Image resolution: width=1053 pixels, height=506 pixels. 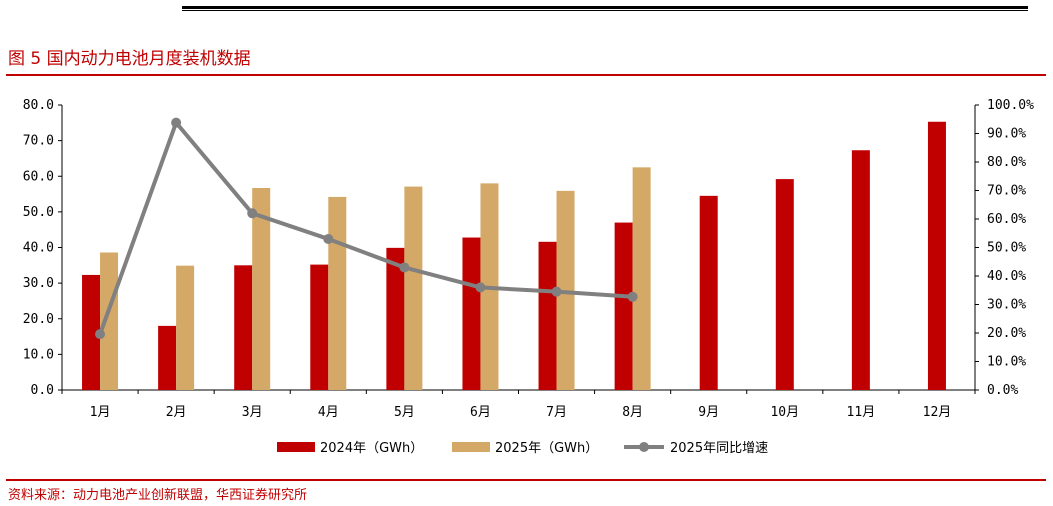 I want to click on y-right-tick-label: 60.0%, so click(x=1006, y=219).